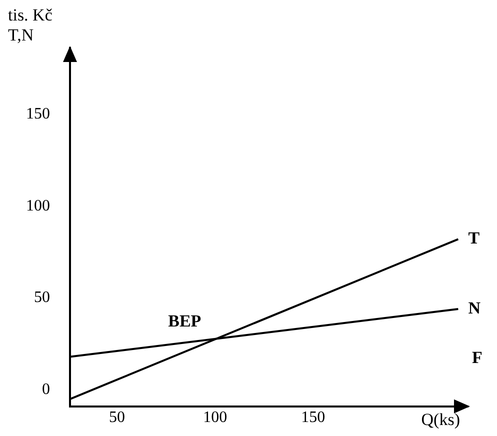 The width and height of the screenshot is (497, 436). What do you see at coordinates (38, 205) in the screenshot?
I see `y-tick-label: 100` at bounding box center [38, 205].